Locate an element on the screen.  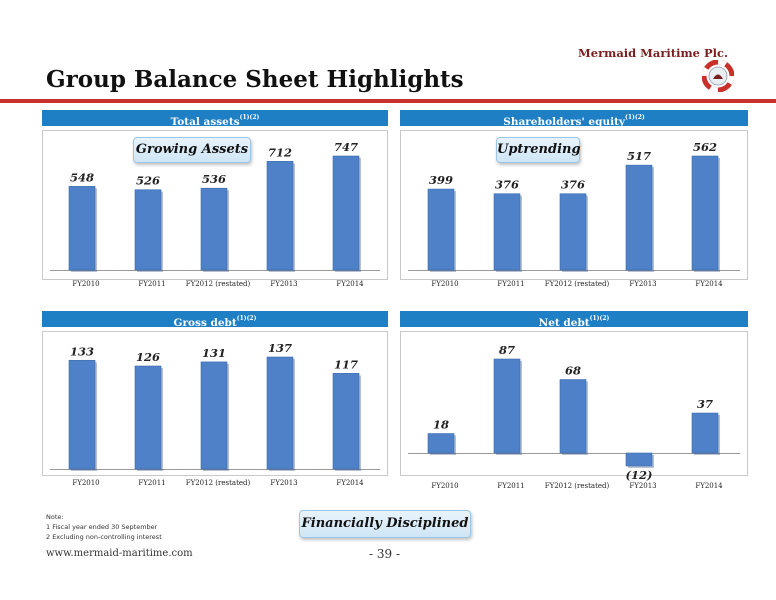
bar-group: 399 is located at coordinates (441, 222).